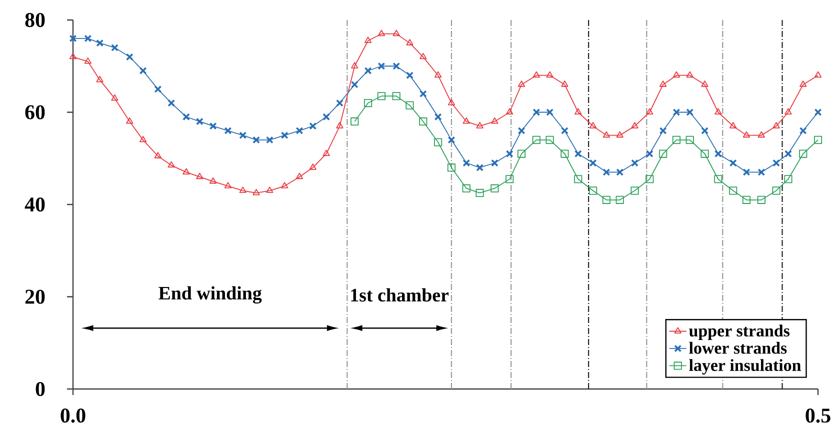  What do you see at coordinates (34, 204) in the screenshot?
I see `y-tick-label: 40` at bounding box center [34, 204].